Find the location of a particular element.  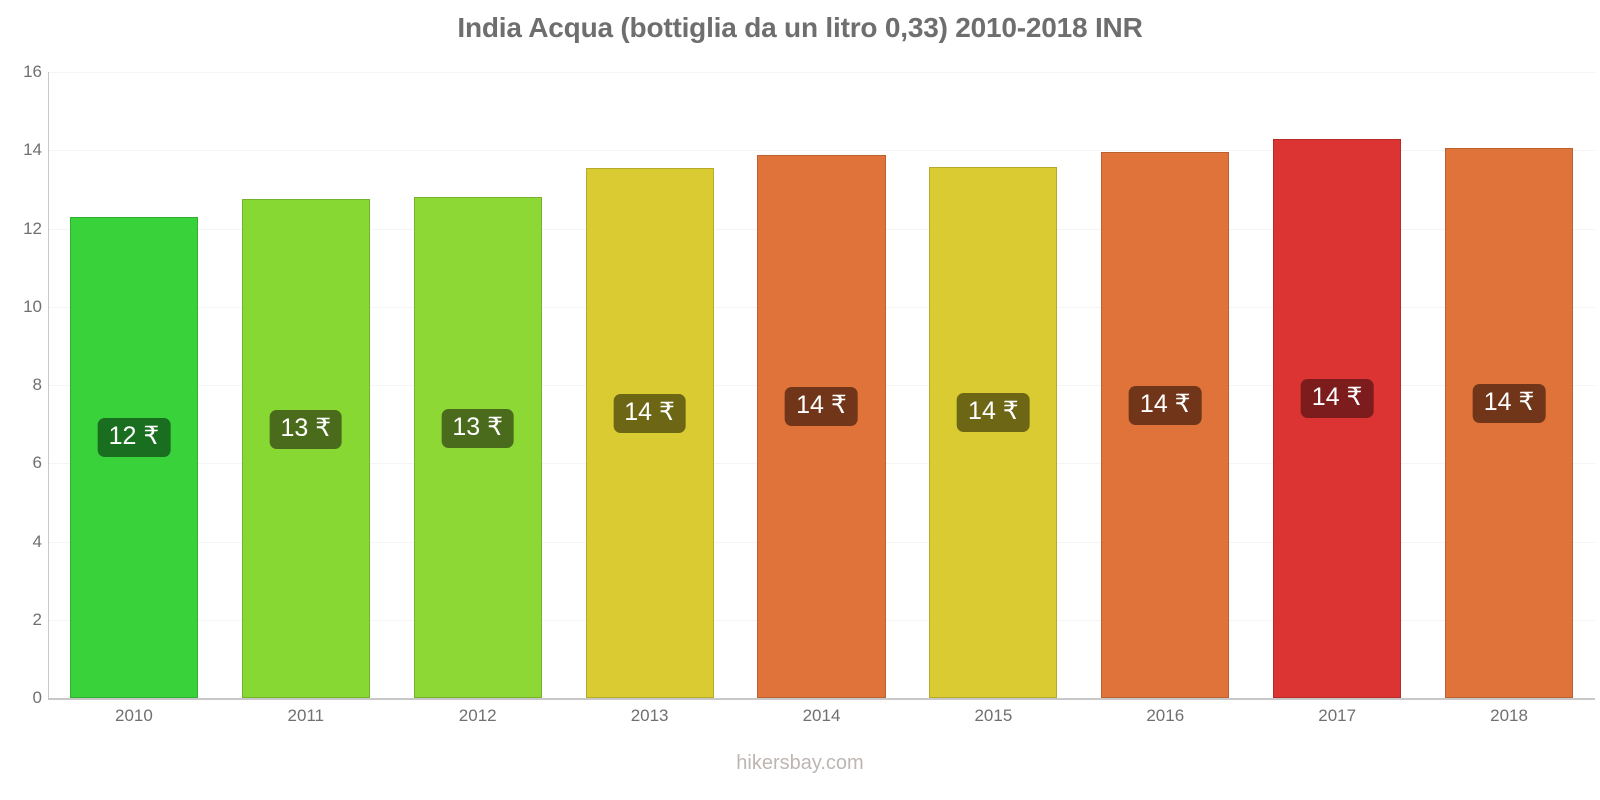

y-axis-tick-label: 8 is located at coordinates (37, 384).